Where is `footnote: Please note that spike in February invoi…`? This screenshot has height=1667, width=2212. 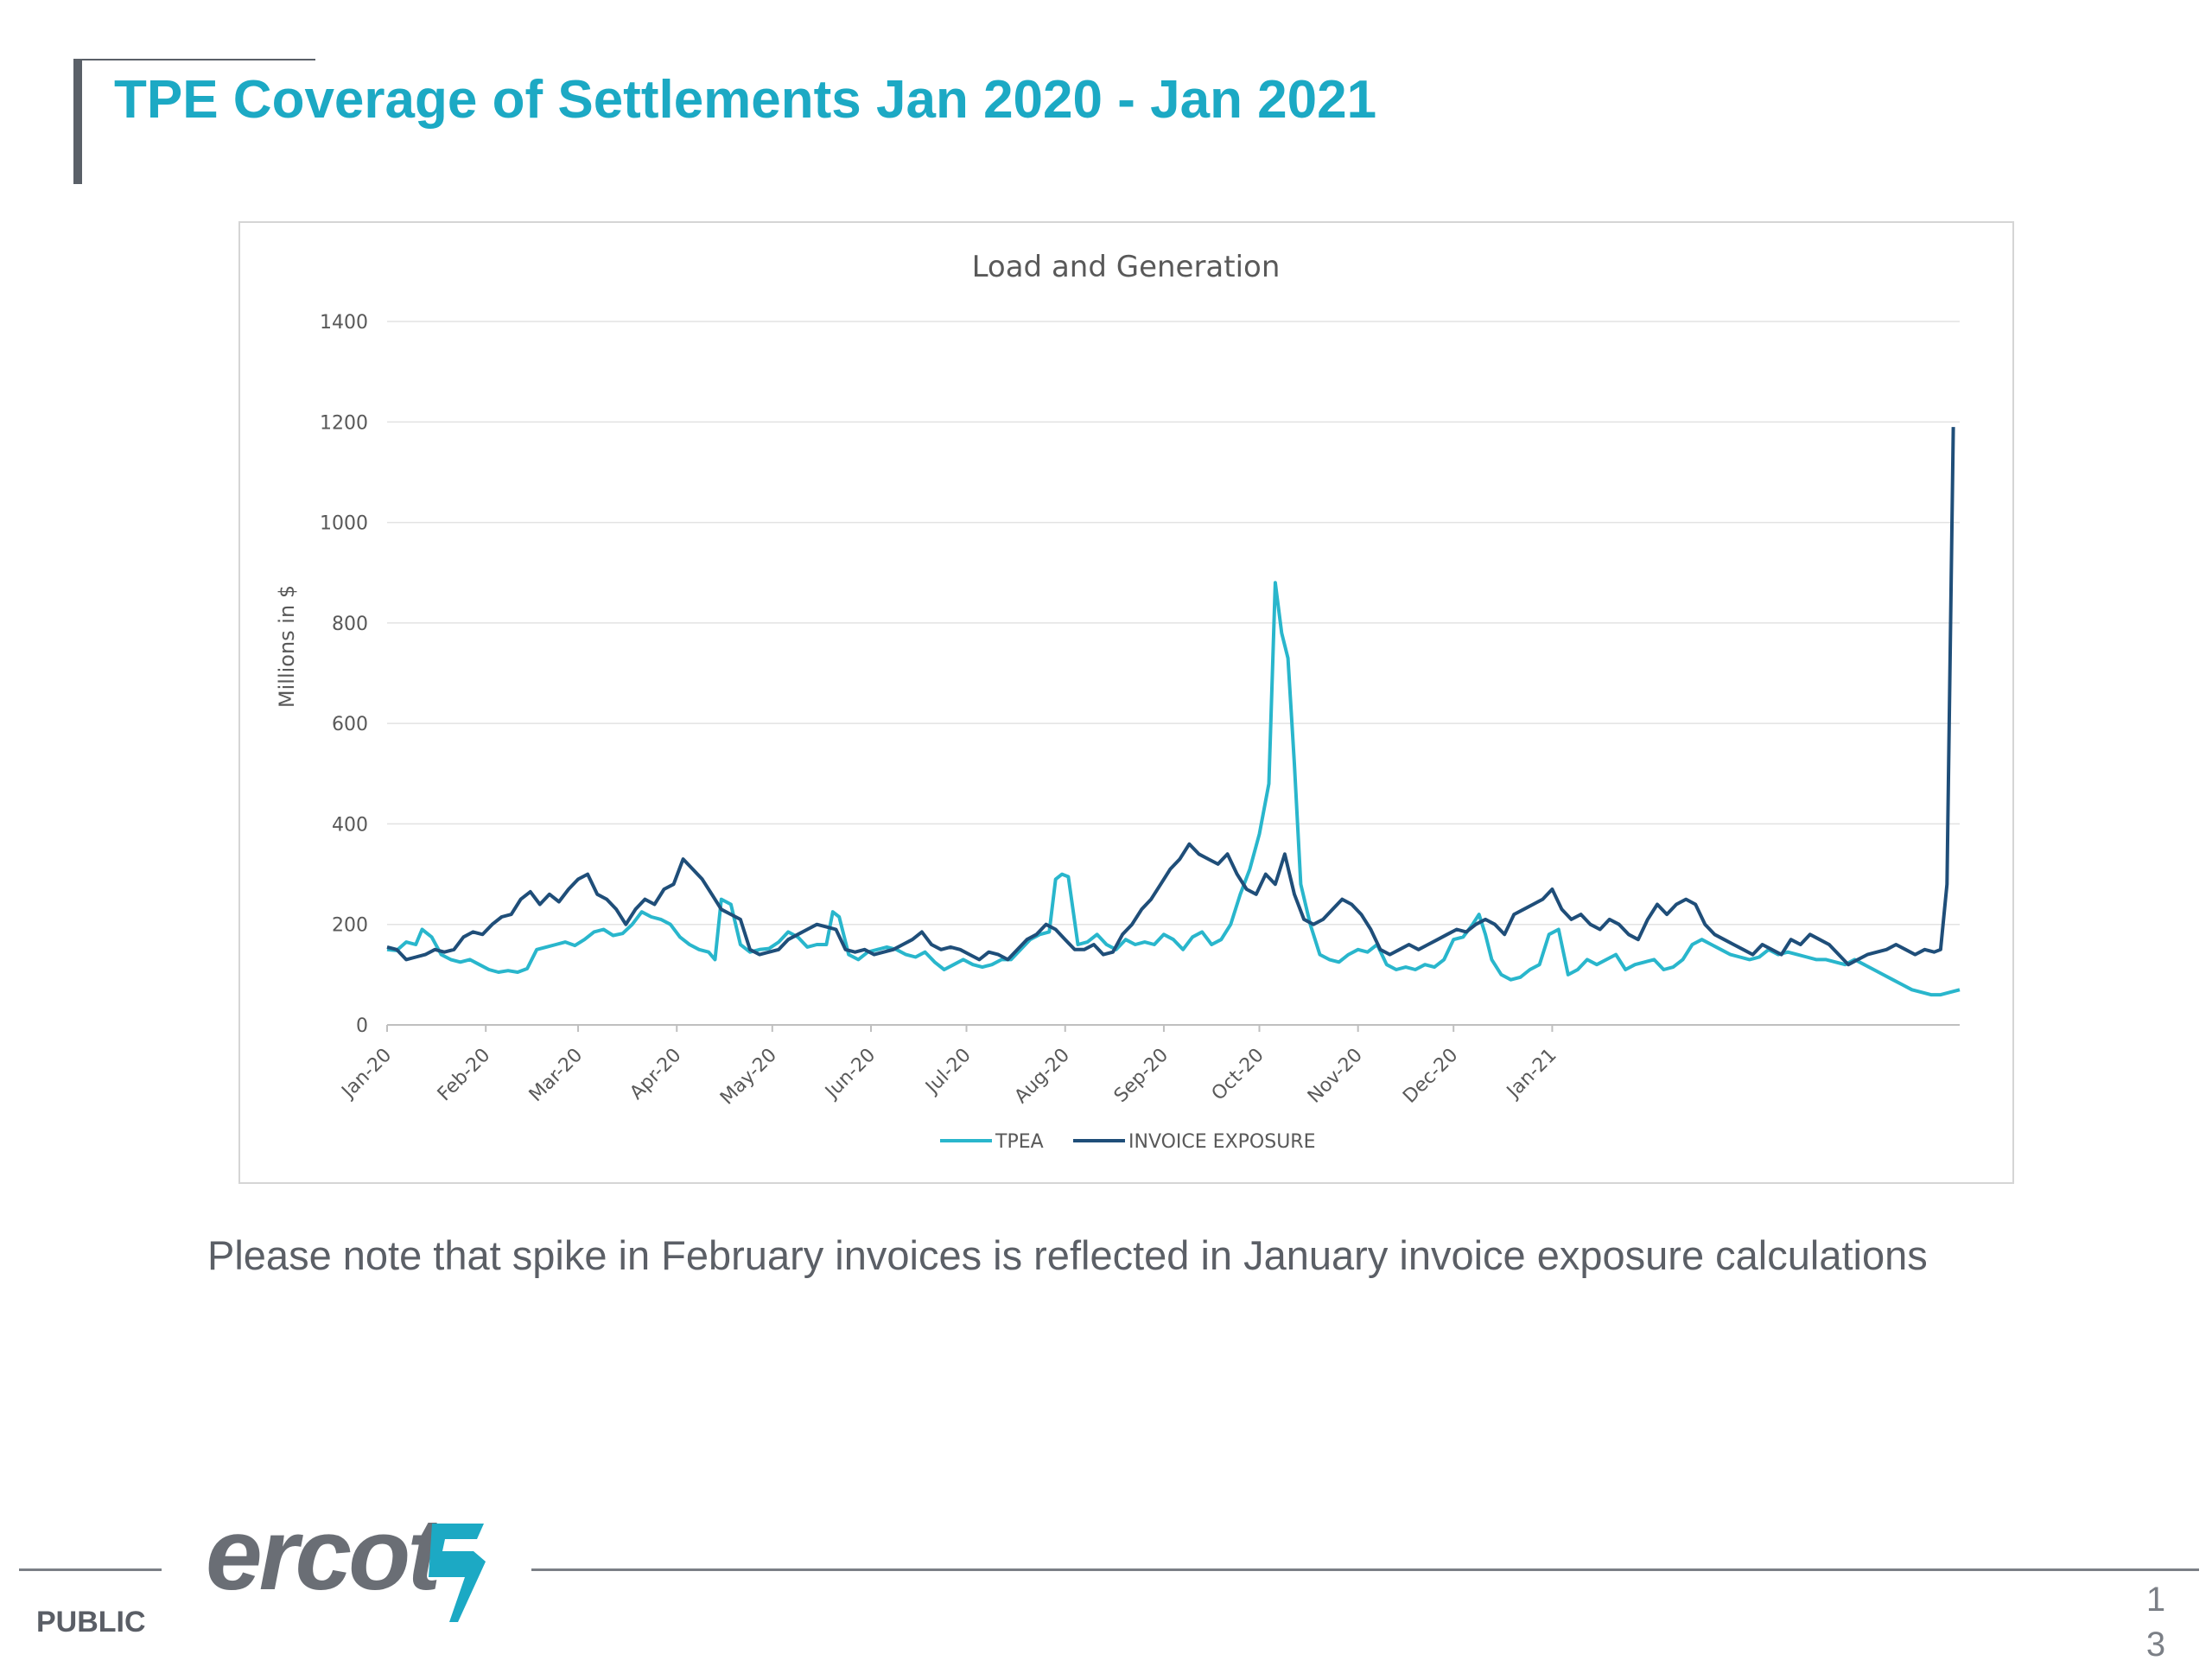 footnote: Please note that spike in February invoi… is located at coordinates (1067, 1255).